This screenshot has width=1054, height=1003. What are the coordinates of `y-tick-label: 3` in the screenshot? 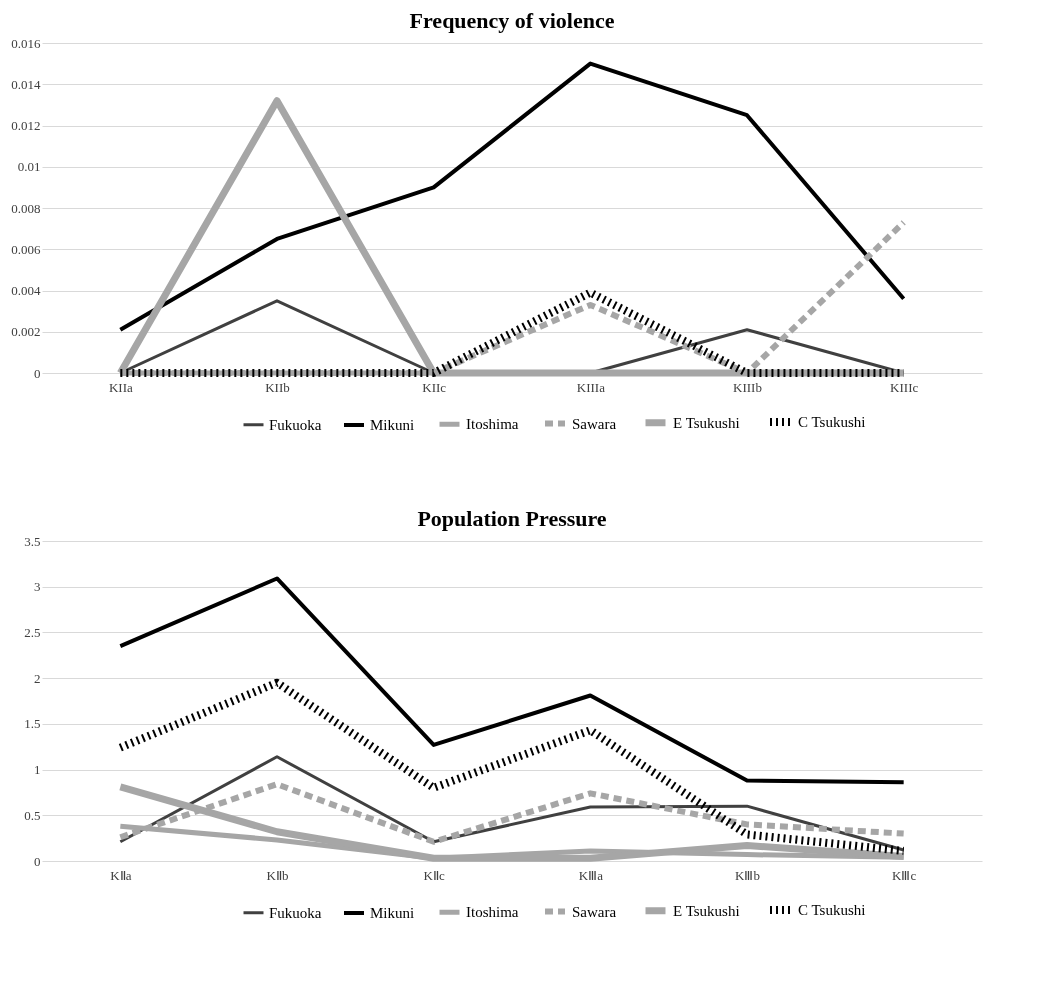 It's located at (37, 587).